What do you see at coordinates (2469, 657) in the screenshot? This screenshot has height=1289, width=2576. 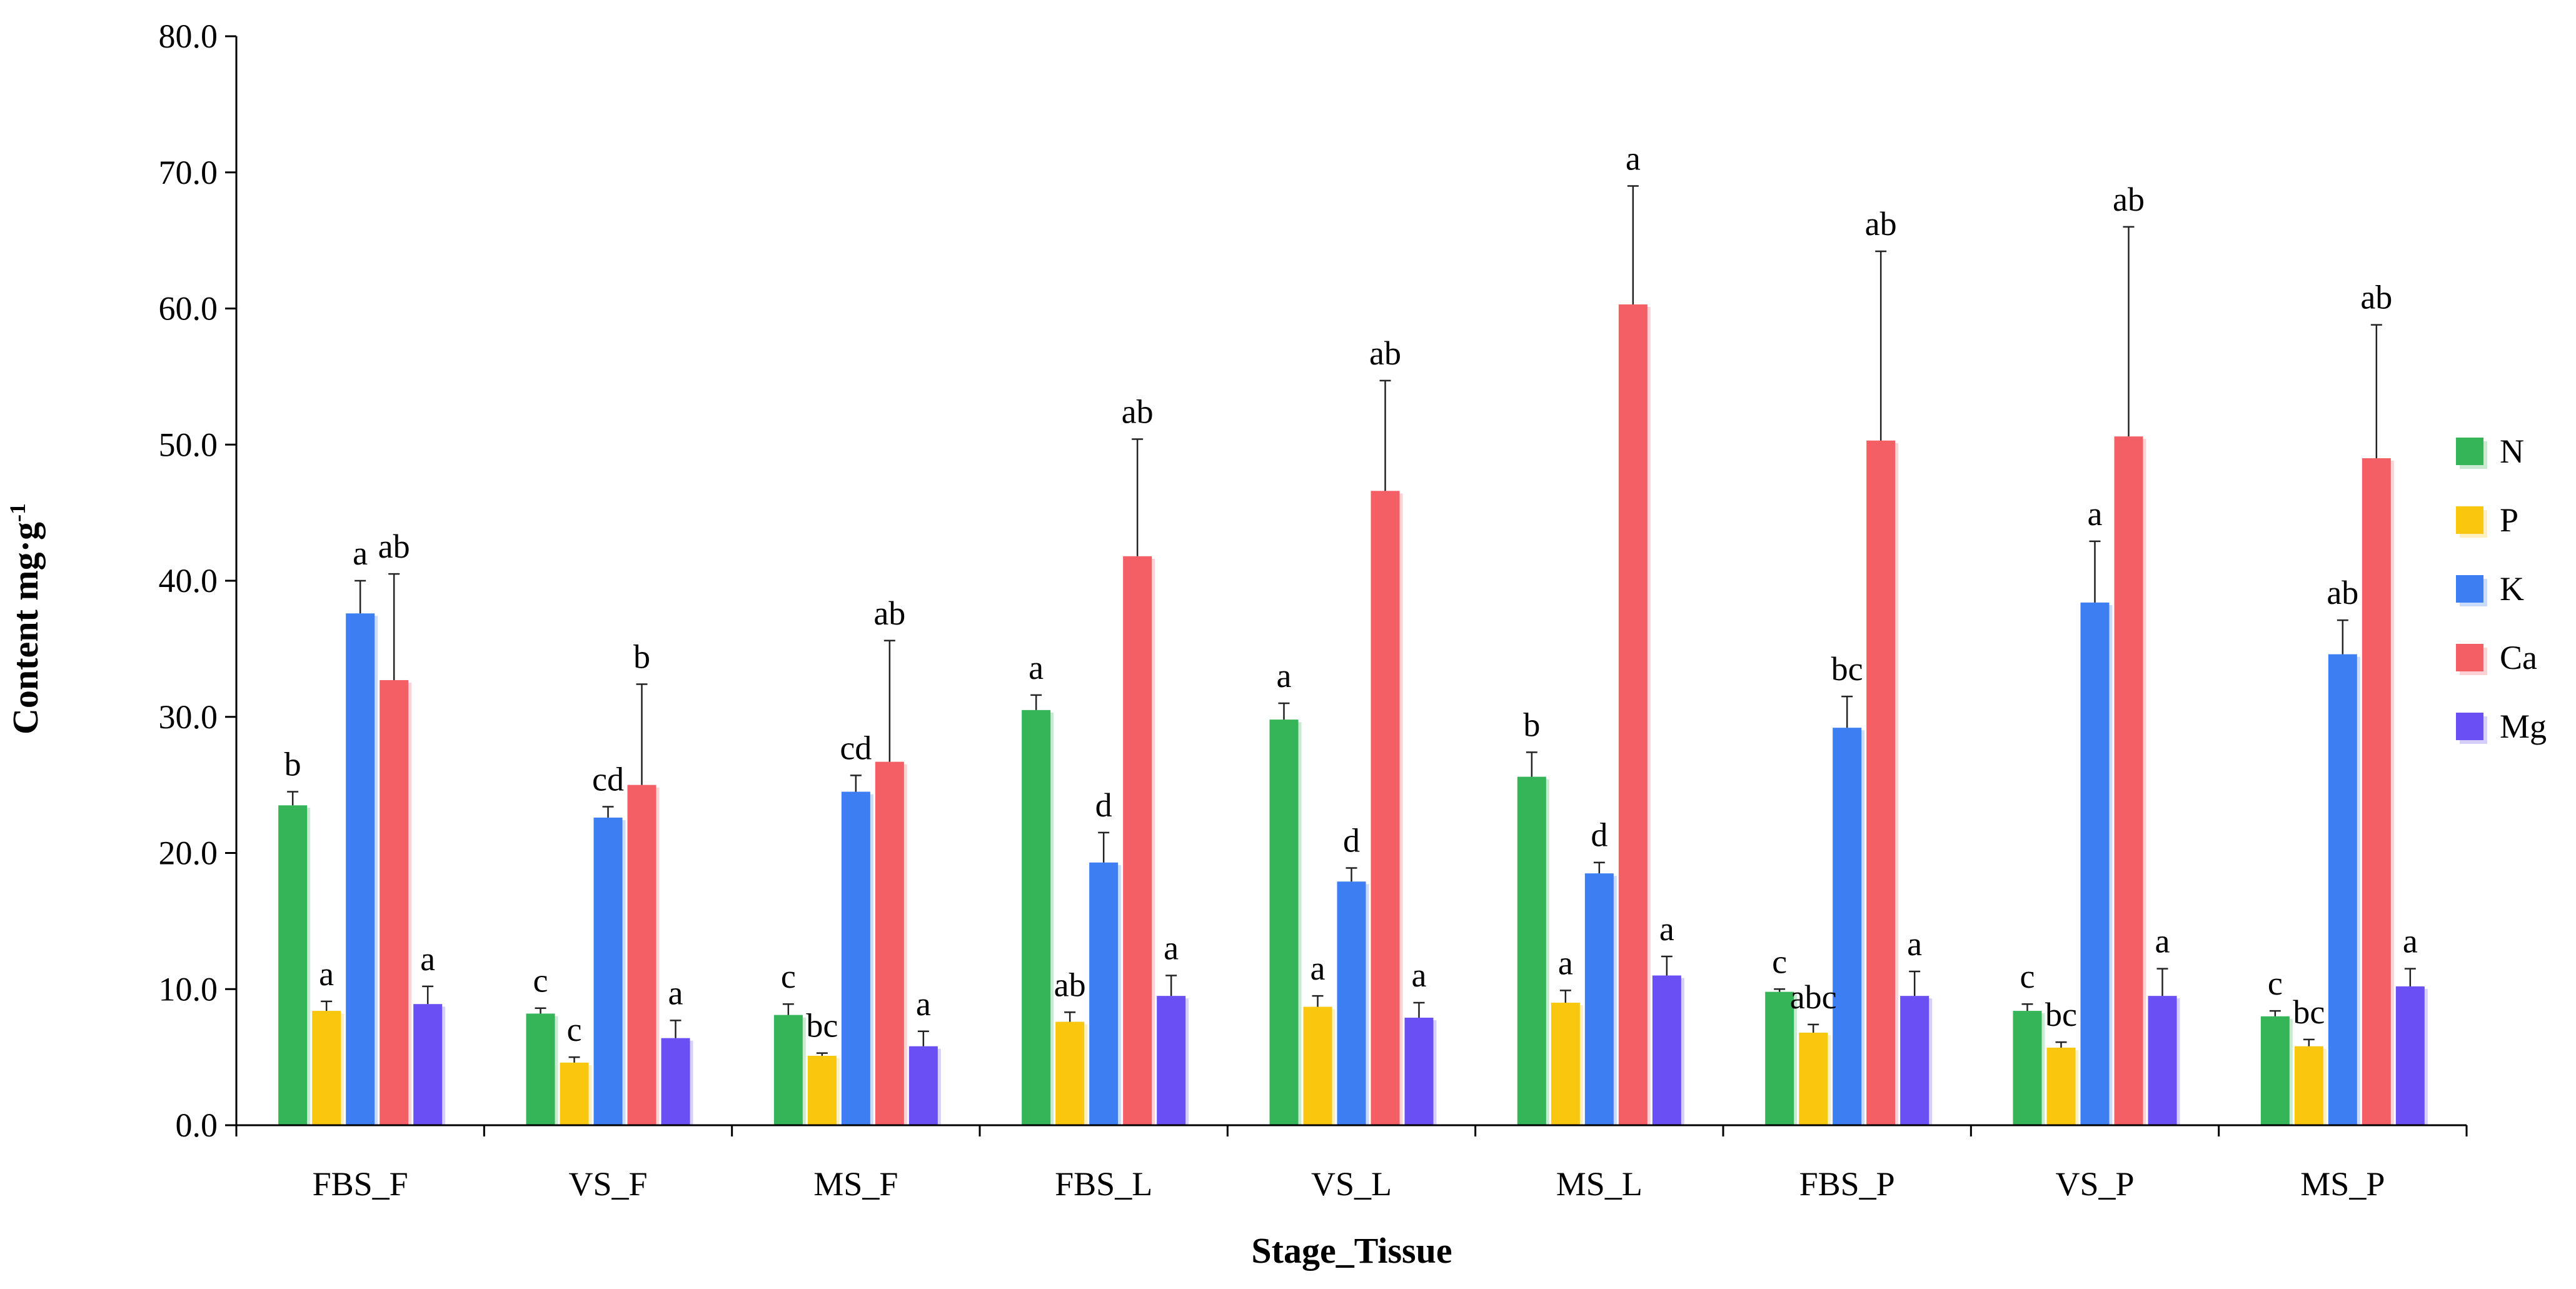 I see `legend-swatch-ca` at bounding box center [2469, 657].